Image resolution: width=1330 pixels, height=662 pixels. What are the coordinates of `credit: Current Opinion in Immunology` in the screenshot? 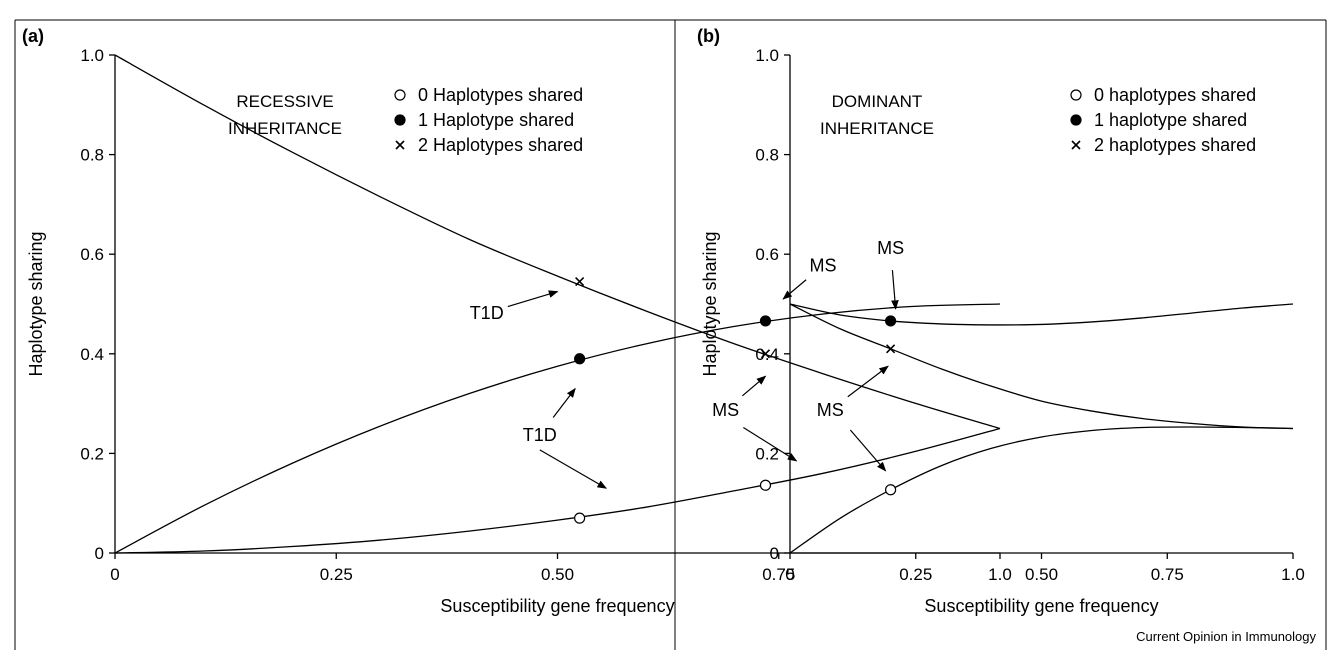 It's located at (1226, 636).